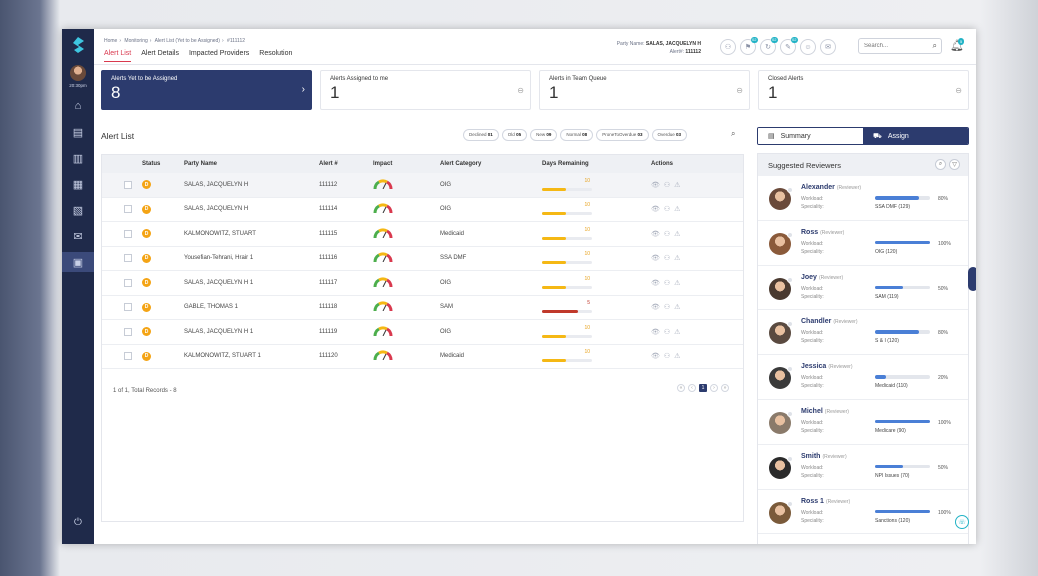 The width and height of the screenshot is (1038, 576). What do you see at coordinates (222, 356) in the screenshot?
I see `party-name: KALMONOWITZ, STUART 1` at bounding box center [222, 356].